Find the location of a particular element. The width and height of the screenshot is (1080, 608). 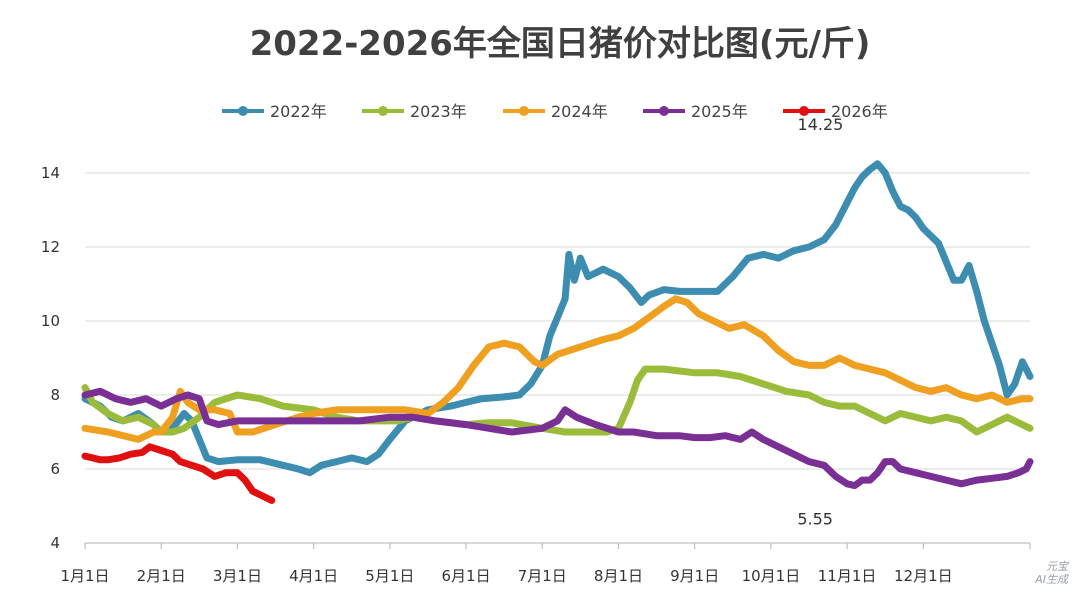

legend-item-2023: 2023年 is located at coordinates (414, 111).